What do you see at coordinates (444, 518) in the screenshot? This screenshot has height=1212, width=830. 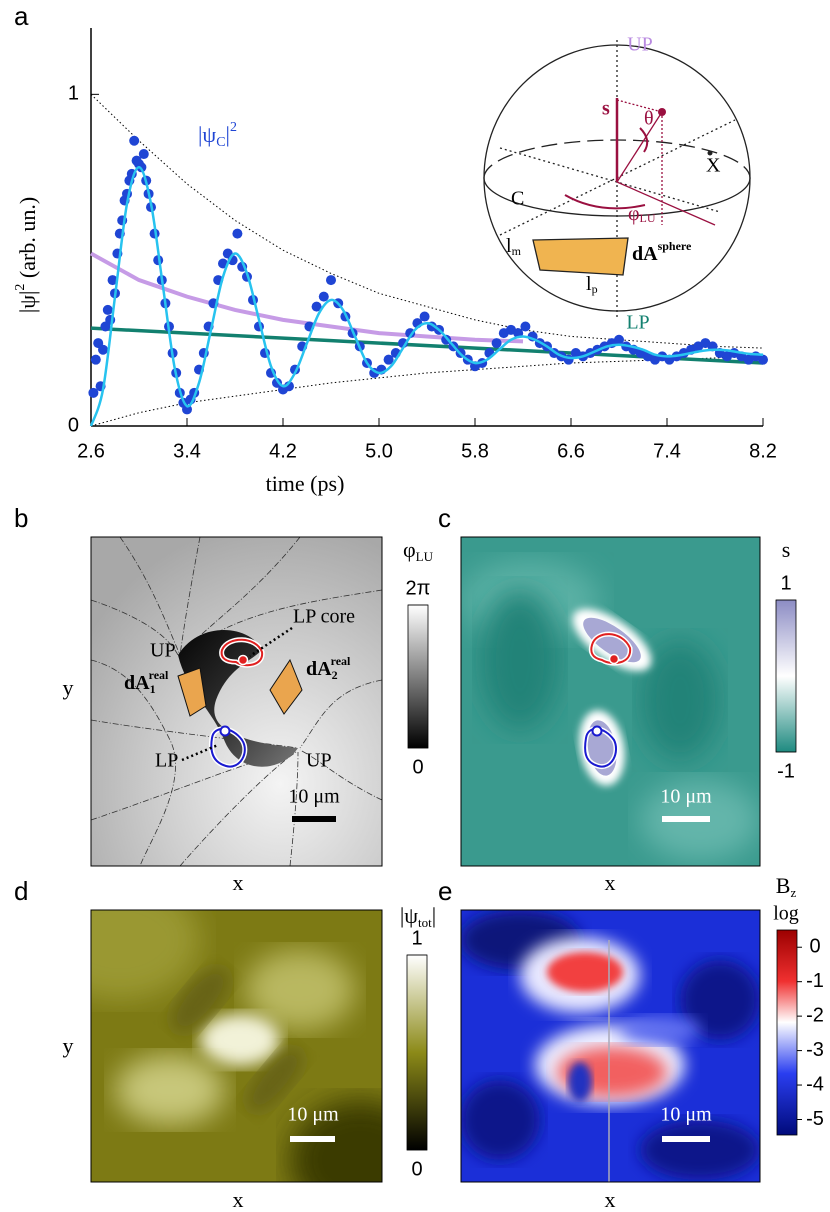 I see `panel-letter: c` at bounding box center [444, 518].